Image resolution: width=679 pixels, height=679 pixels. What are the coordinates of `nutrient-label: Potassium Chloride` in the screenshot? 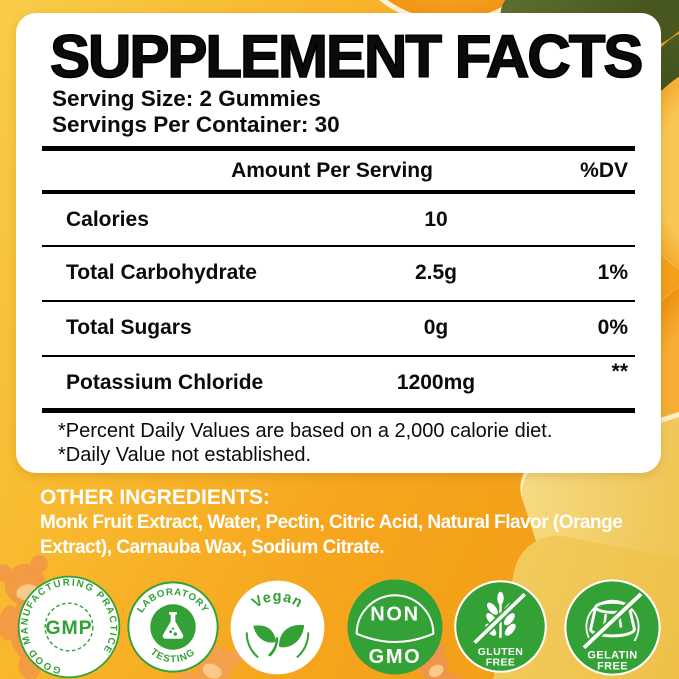 It's located at (165, 382).